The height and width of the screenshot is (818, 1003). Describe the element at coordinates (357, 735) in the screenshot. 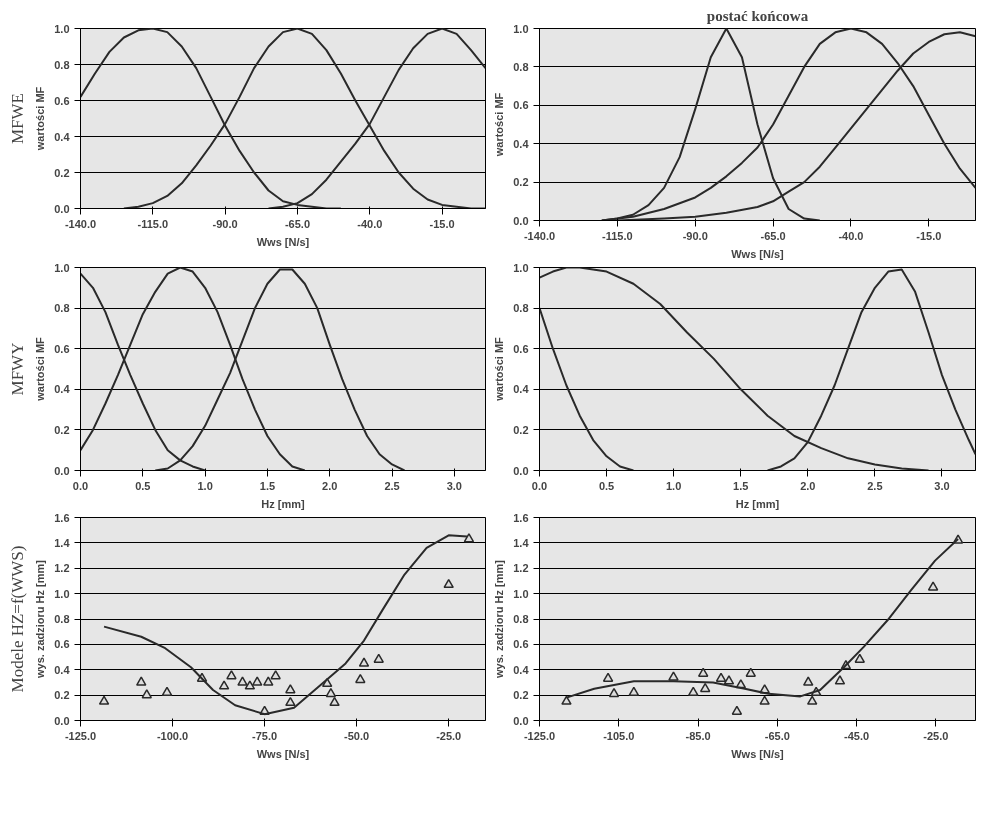

I see `x-tick-label: -50.0` at that location.